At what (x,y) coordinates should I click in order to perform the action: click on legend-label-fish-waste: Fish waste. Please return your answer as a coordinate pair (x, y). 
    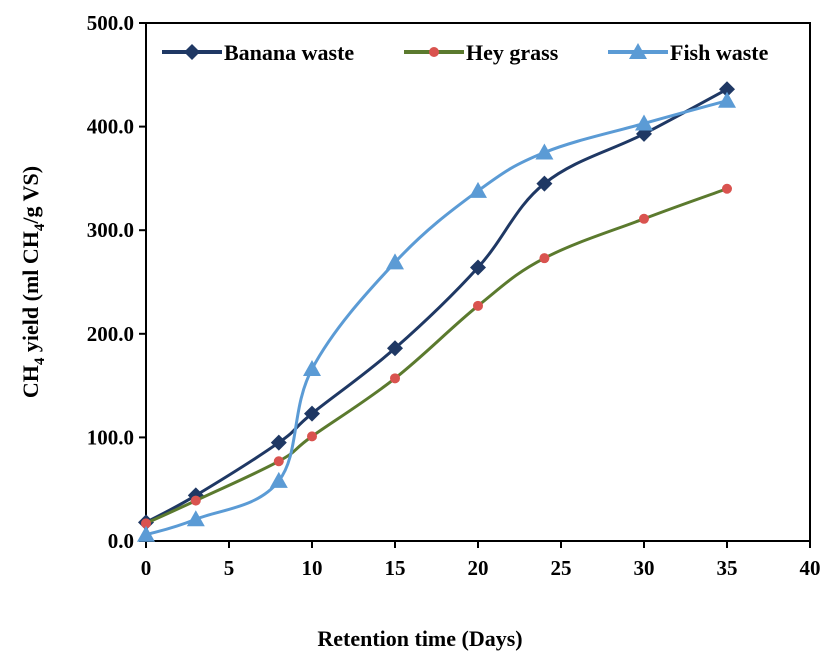
    Looking at the image, I should click on (719, 52).